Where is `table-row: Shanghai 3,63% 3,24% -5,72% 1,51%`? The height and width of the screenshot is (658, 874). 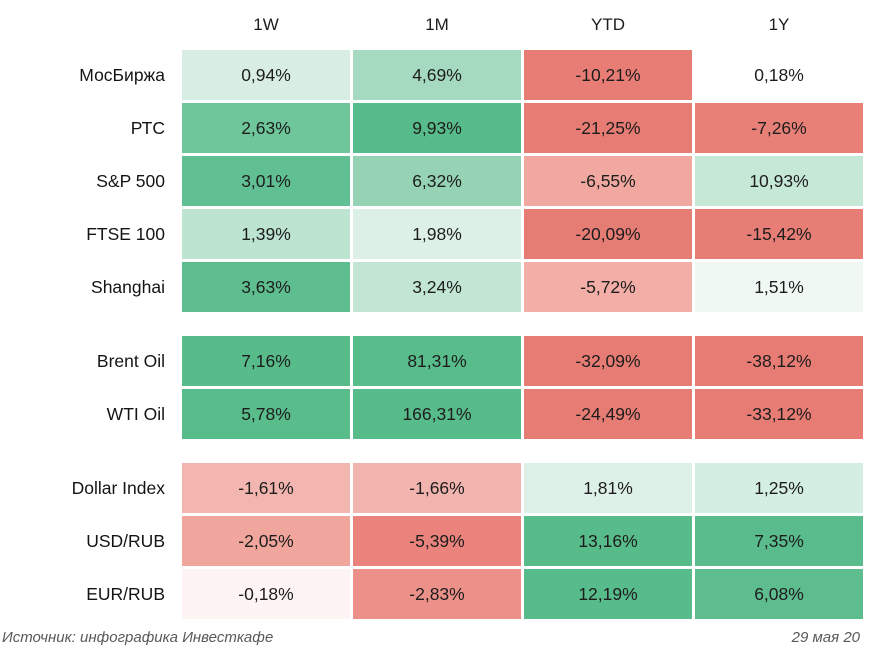 table-row: Shanghai 3,63% 3,24% -5,72% 1,51% is located at coordinates (437, 287).